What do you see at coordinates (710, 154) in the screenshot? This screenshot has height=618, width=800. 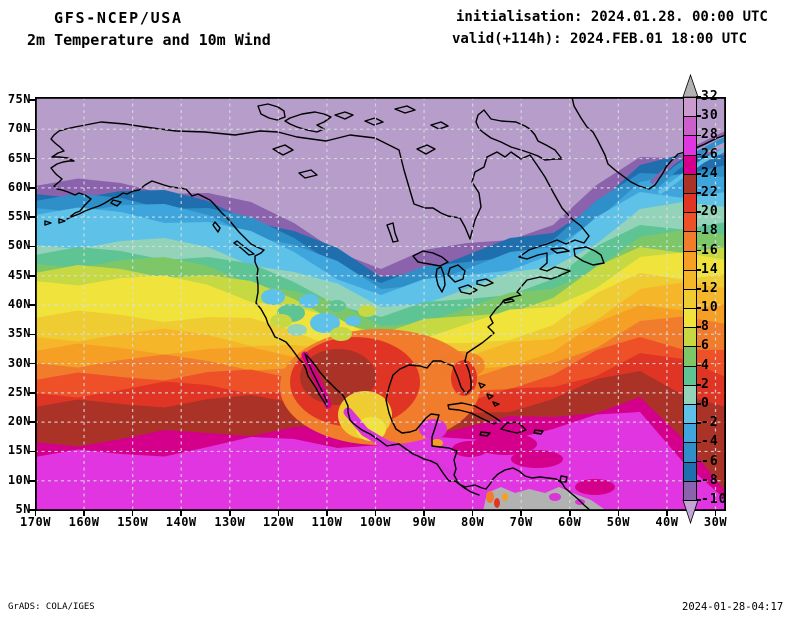 I see `colorbar-label: 26` at bounding box center [710, 154].